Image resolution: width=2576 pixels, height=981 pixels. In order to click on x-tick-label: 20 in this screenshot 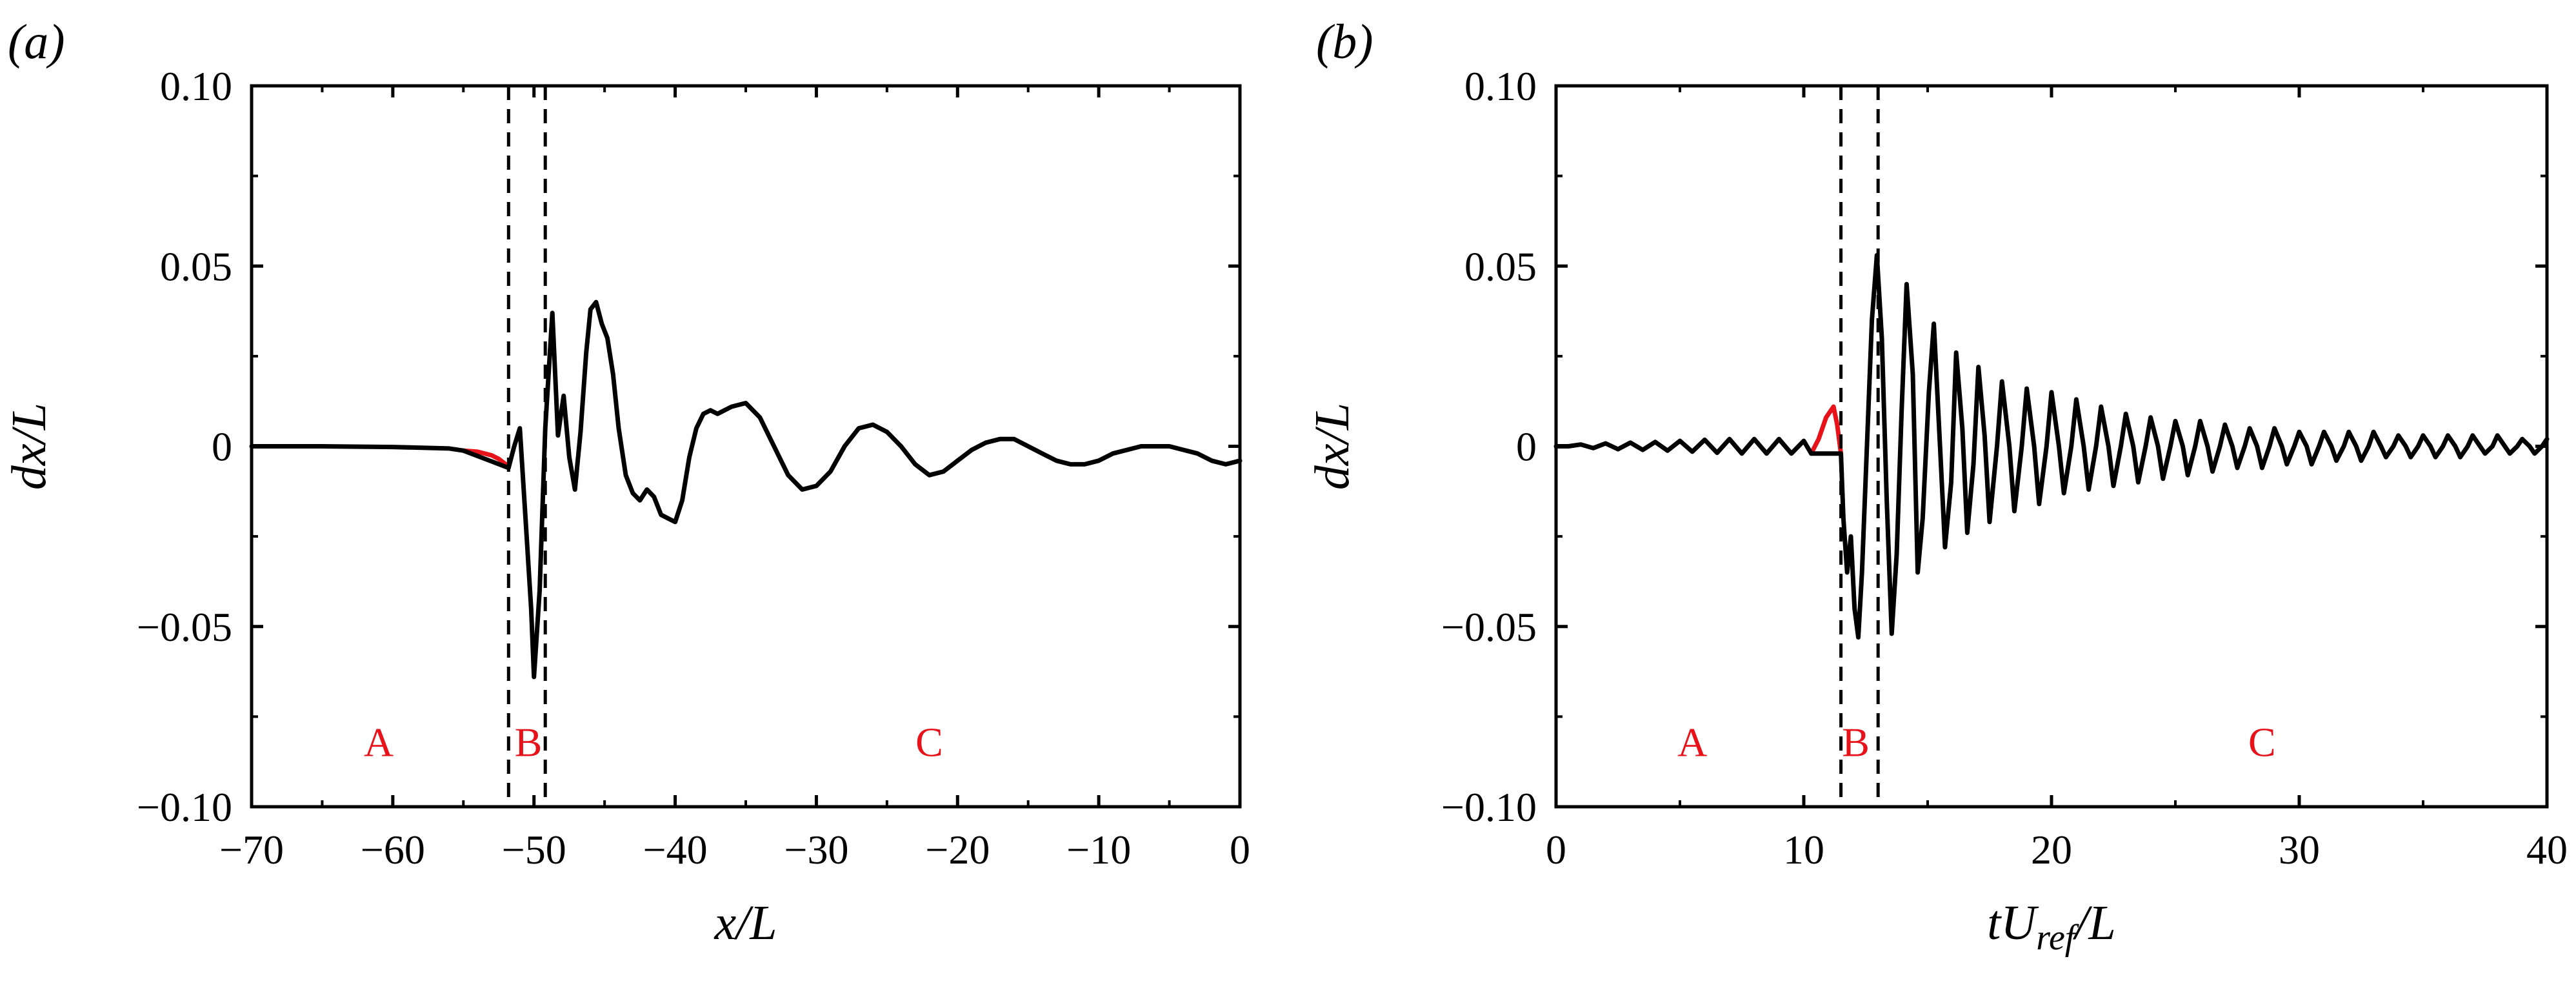, I will do `click(2051, 850)`.